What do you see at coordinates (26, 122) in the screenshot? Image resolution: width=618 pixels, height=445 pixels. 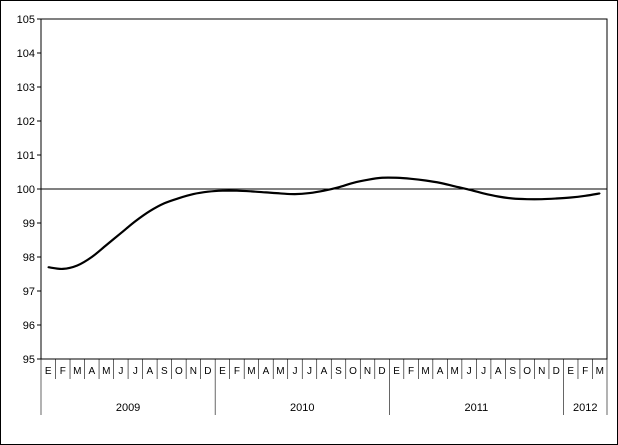 I see `y-tick-label: 102` at bounding box center [26, 122].